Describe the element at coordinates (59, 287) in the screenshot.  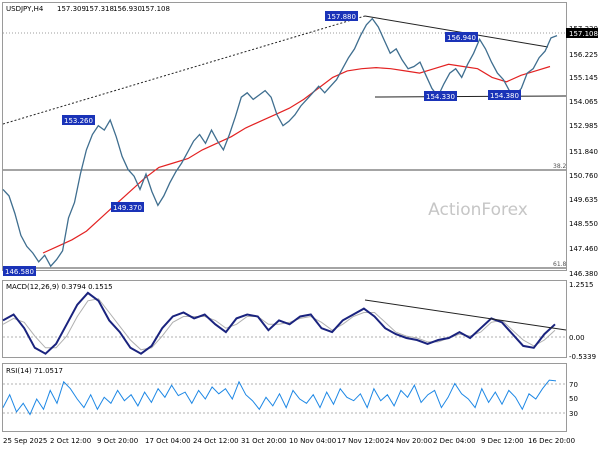
I see `macd-title: MACD(12,26,9) 0.3794 0.1515` at that location.